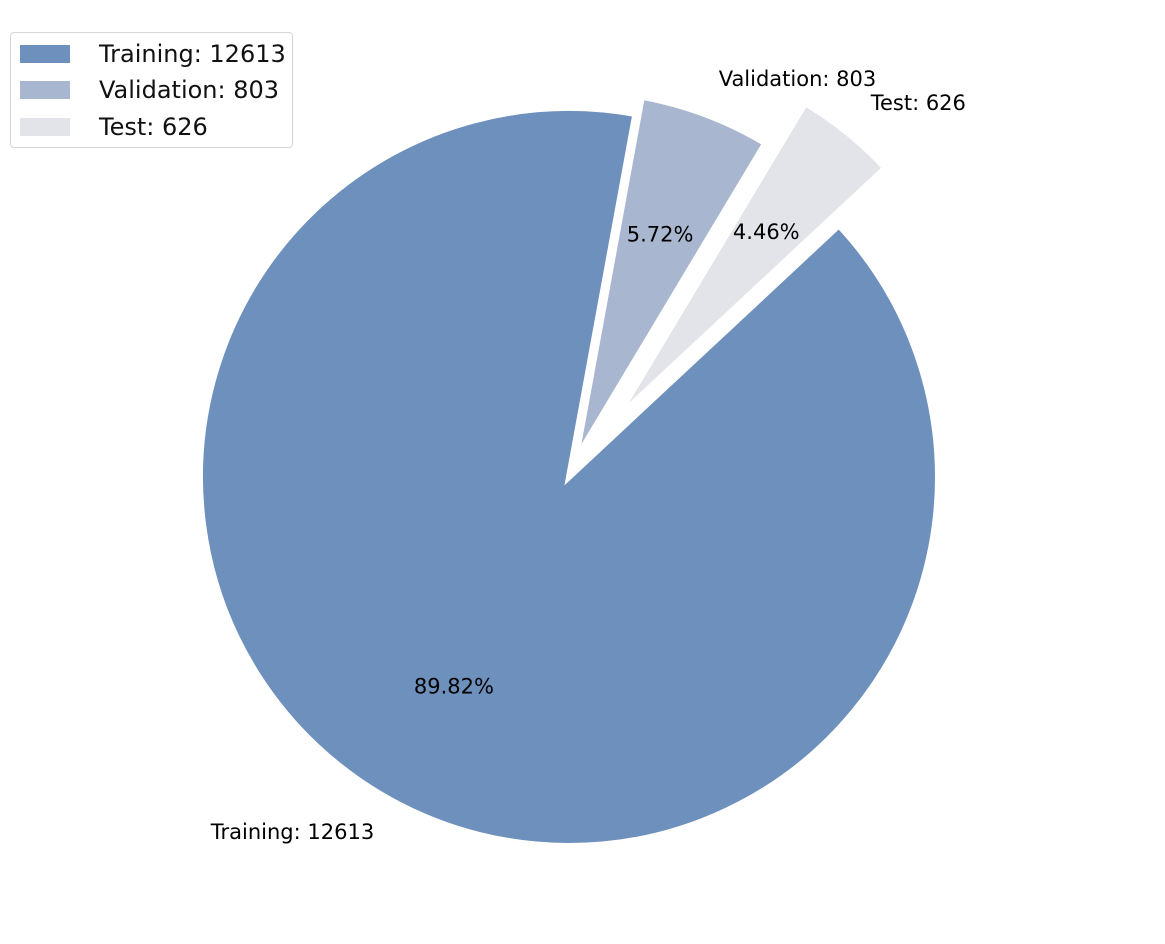  Describe the element at coordinates (45, 90) in the screenshot. I see `legend-swatch-validation` at that location.